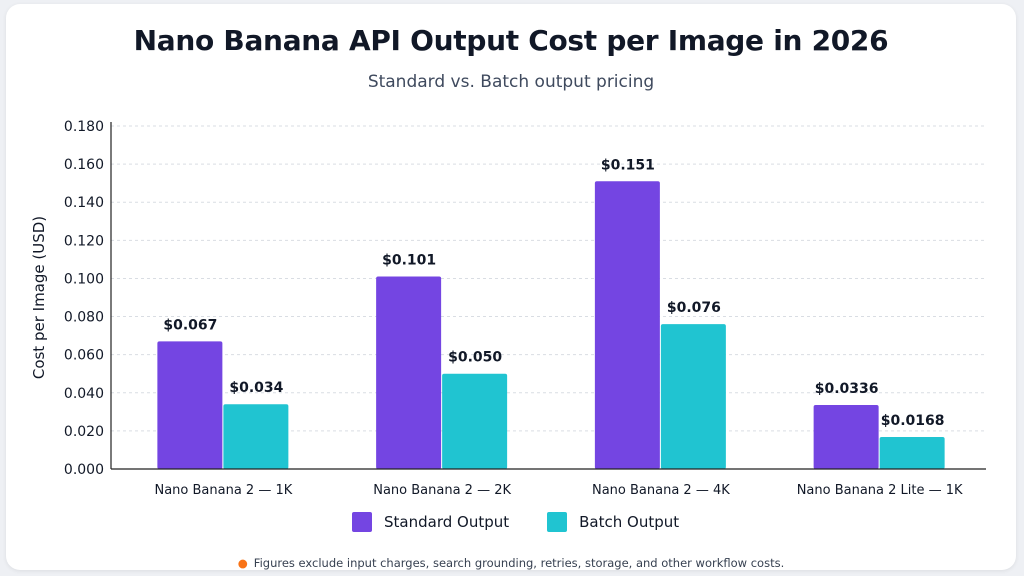 This screenshot has width=1024, height=576. I want to click on x-tick-label: Nano Banana 2 — 4K, so click(661, 490).